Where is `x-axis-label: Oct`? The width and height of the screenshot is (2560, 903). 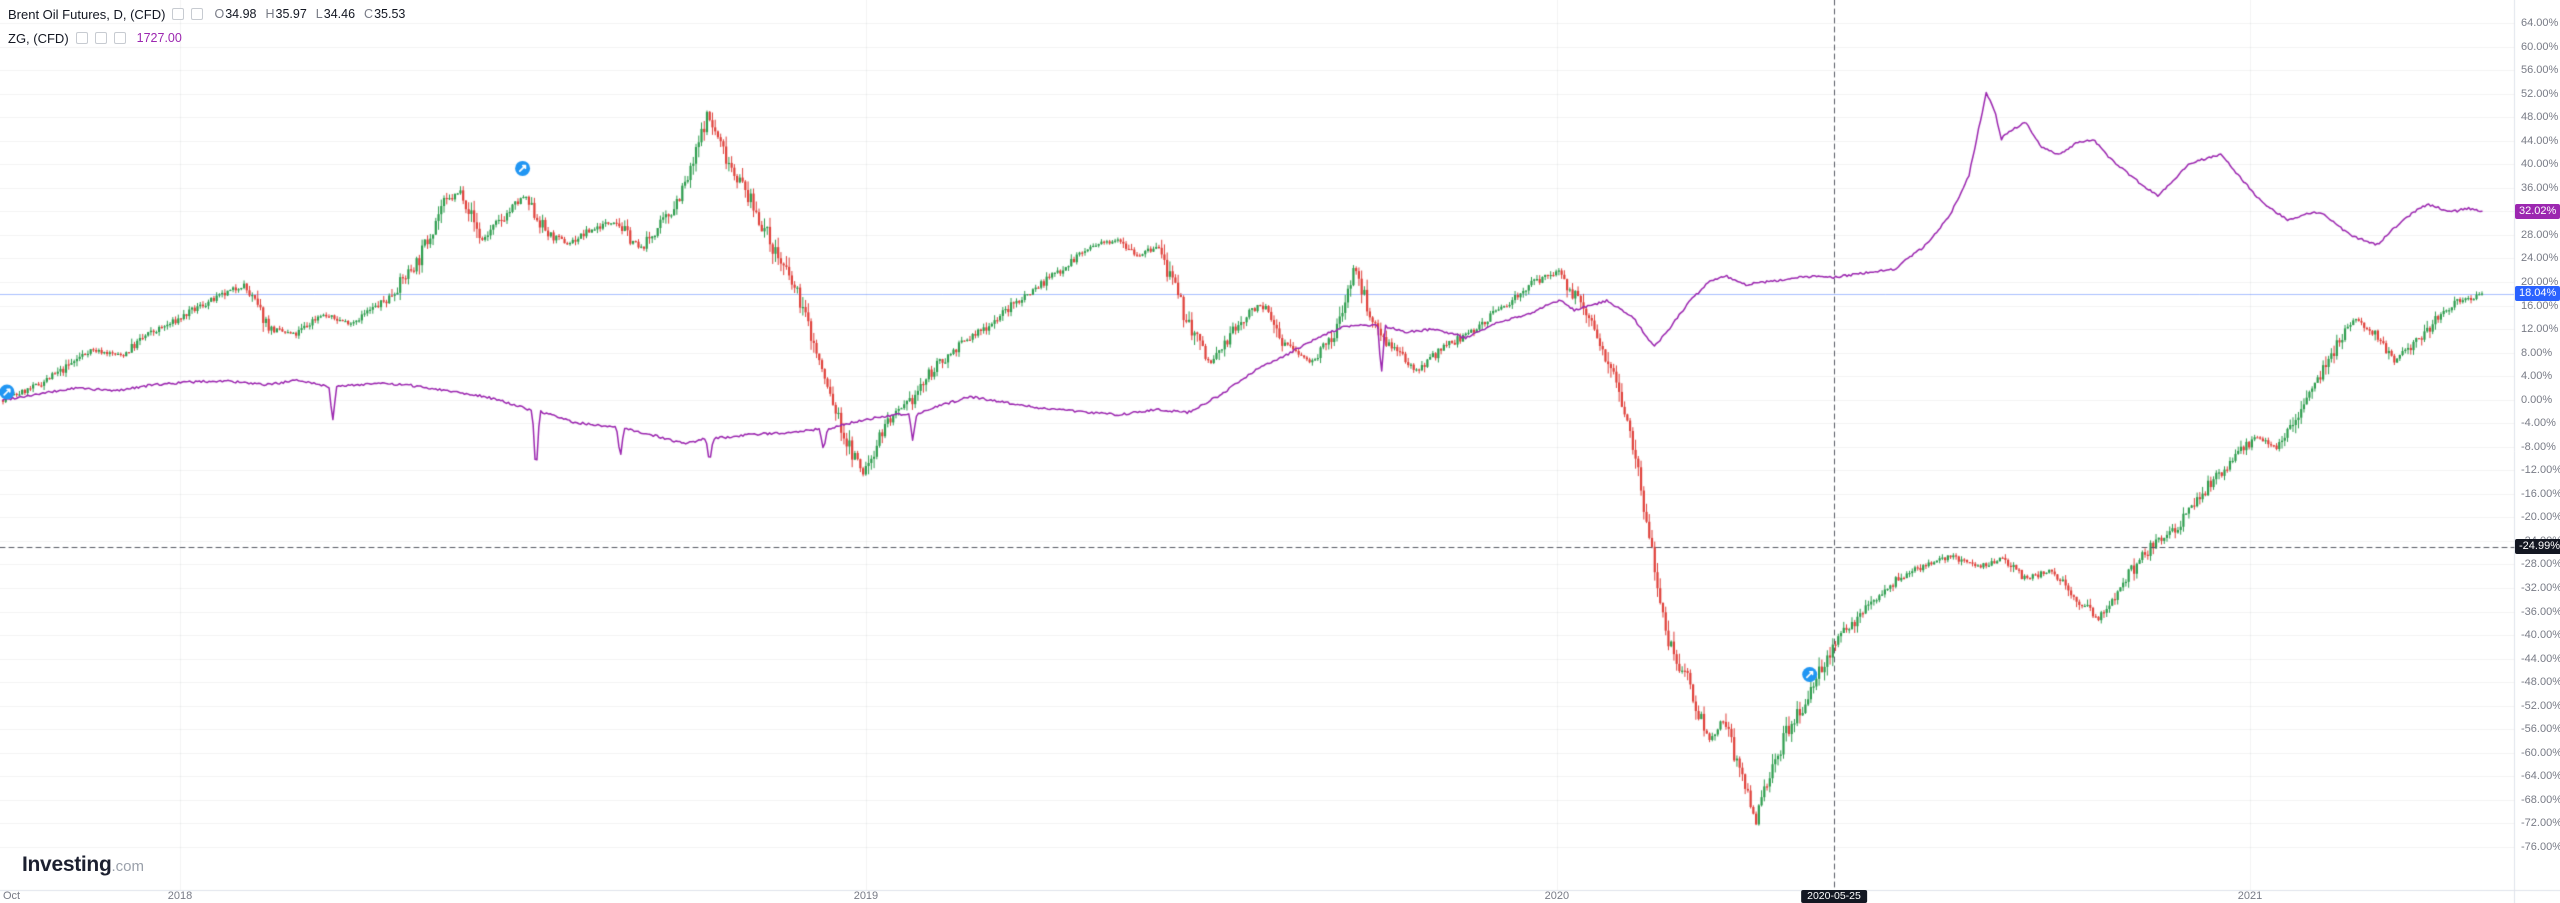 x-axis-label: Oct is located at coordinates (12, 896).